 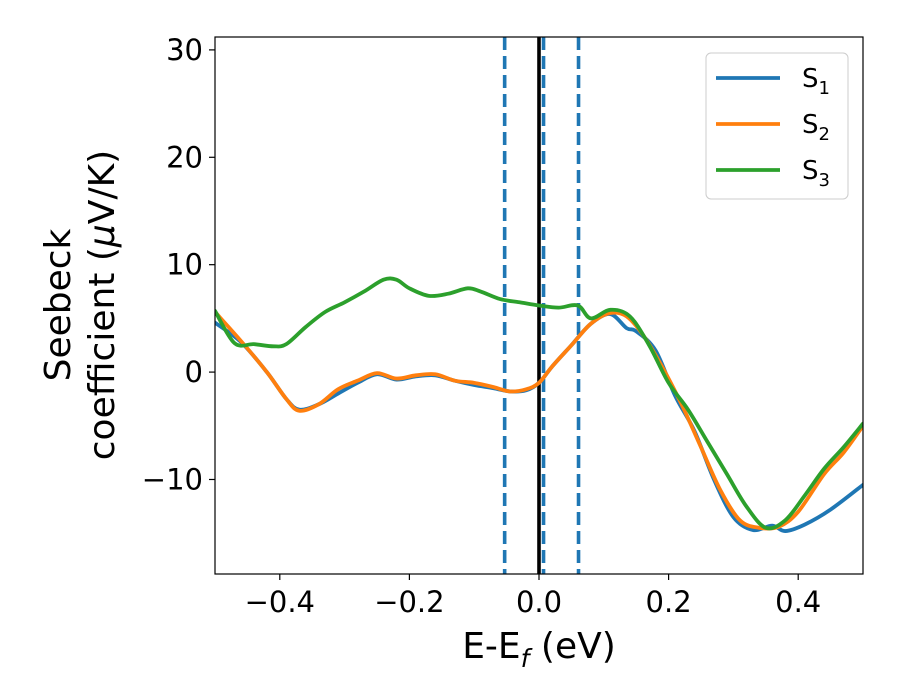 What do you see at coordinates (280, 602) in the screenshot?
I see `x-tick-label: −0.4` at bounding box center [280, 602].